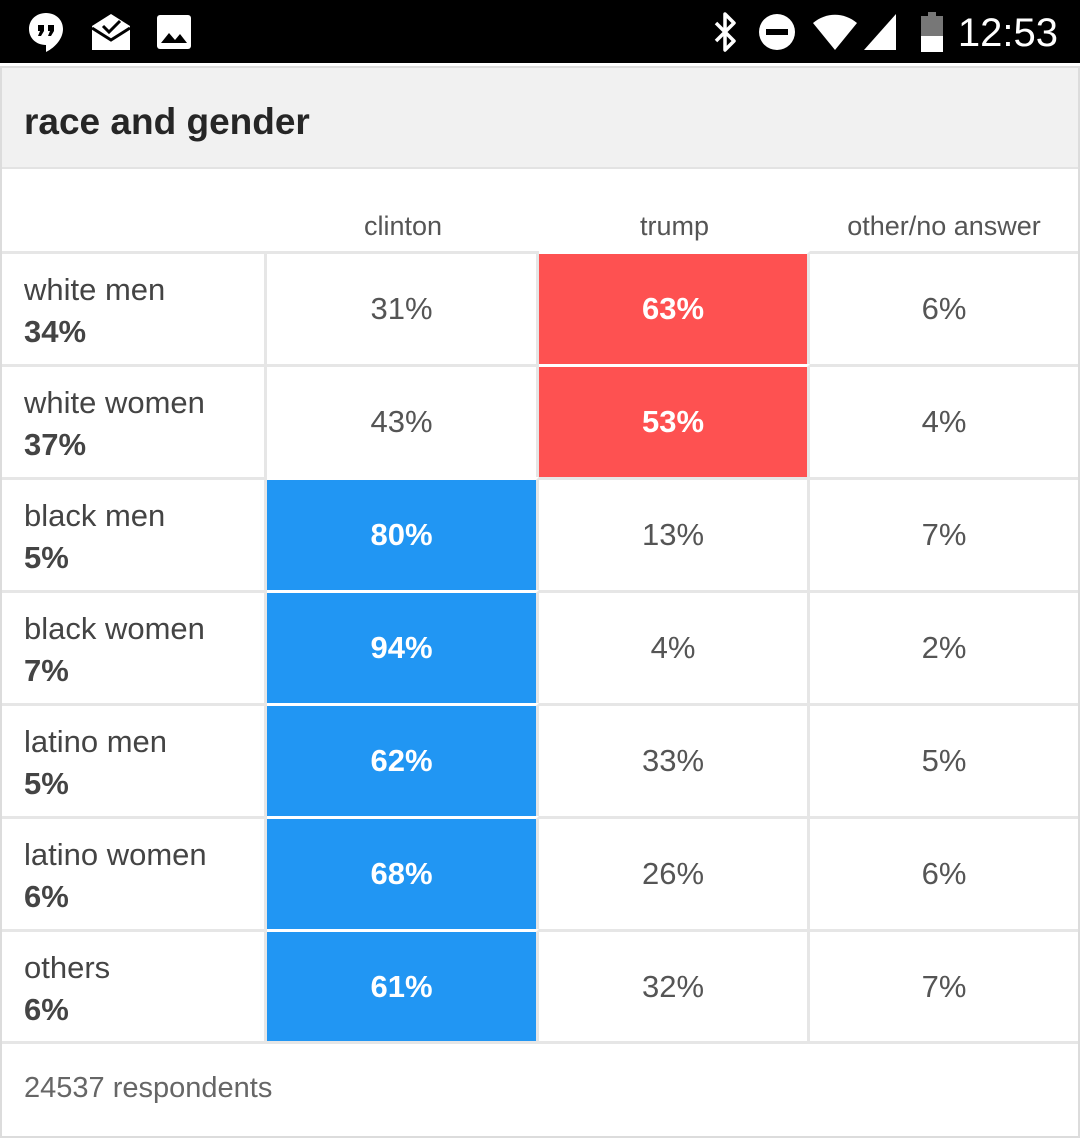 The width and height of the screenshot is (1080, 1138). Describe the element at coordinates (174, 32) in the screenshot. I see `image-icon` at that location.